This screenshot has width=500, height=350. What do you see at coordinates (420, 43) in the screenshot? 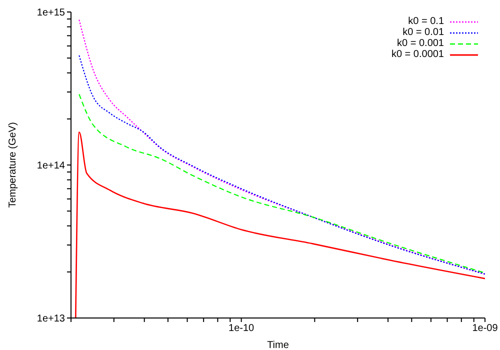
I see `legend-label: k0 = 0.001` at bounding box center [420, 43].